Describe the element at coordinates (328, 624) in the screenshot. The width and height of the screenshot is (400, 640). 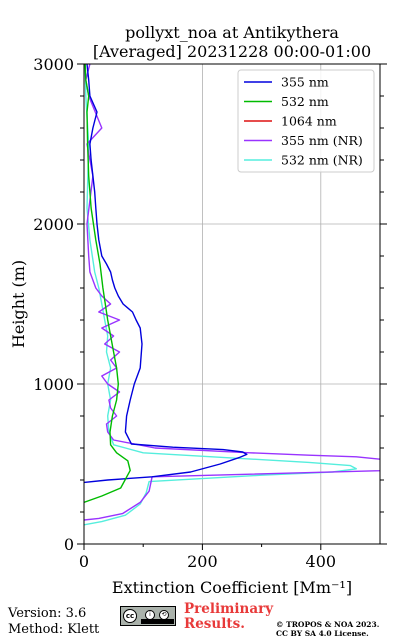
I see `copyright-line-1: © TROPOS & NOA 2023.` at that location.